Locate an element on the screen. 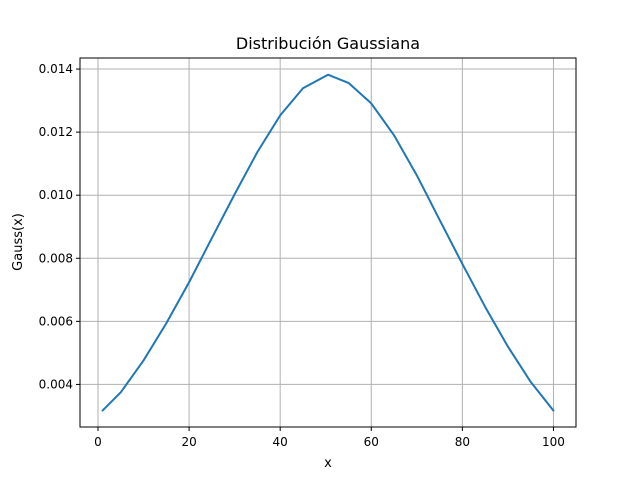 Image resolution: width=640 pixels, height=480 pixels. y-tick-label: 0.006 is located at coordinates (56, 321).